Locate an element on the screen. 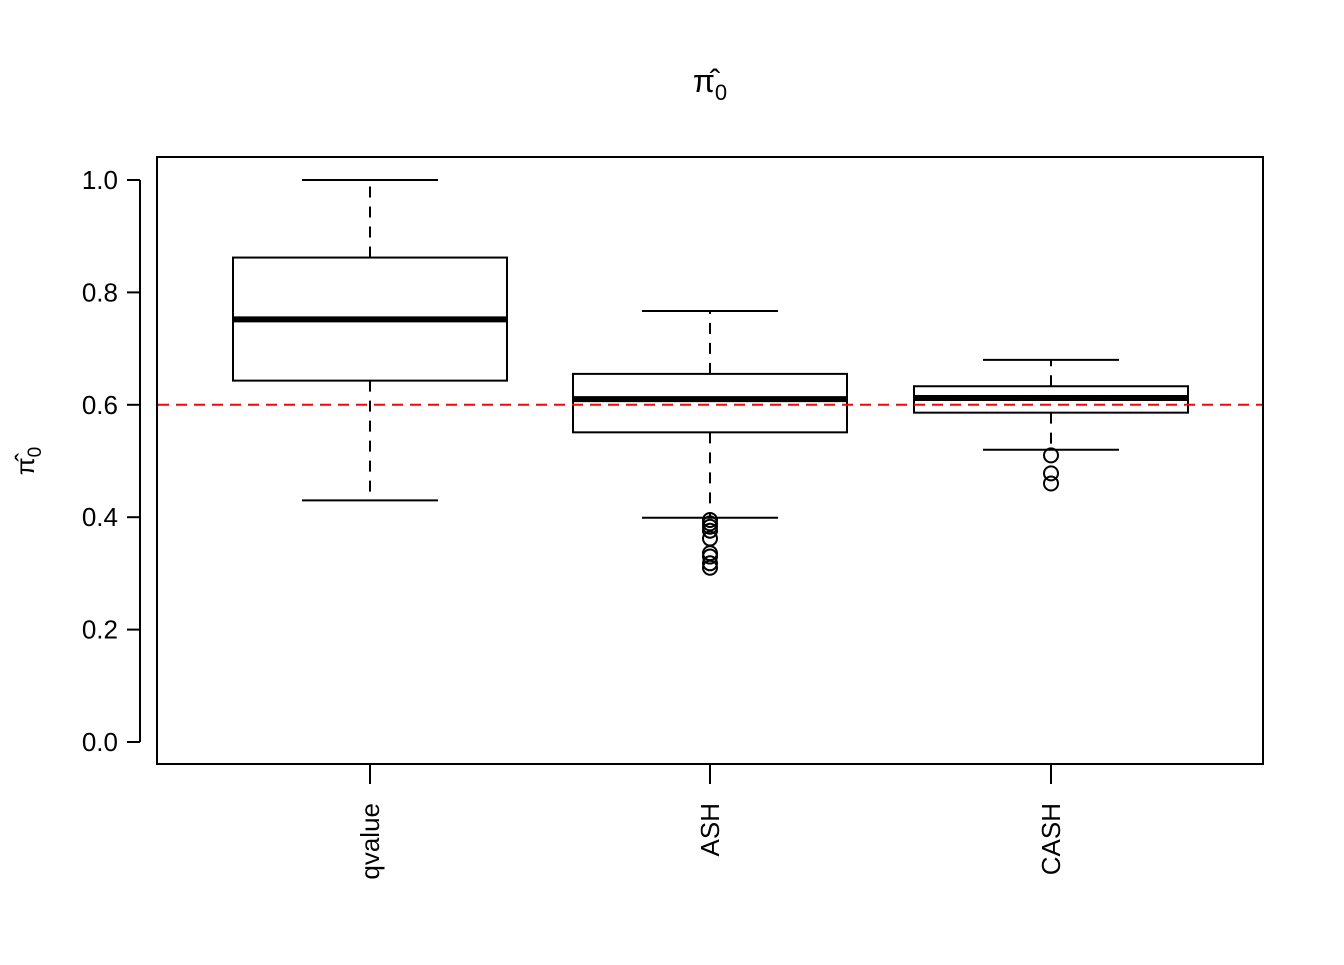  x-category-label: qvalue is located at coordinates (370, 841).